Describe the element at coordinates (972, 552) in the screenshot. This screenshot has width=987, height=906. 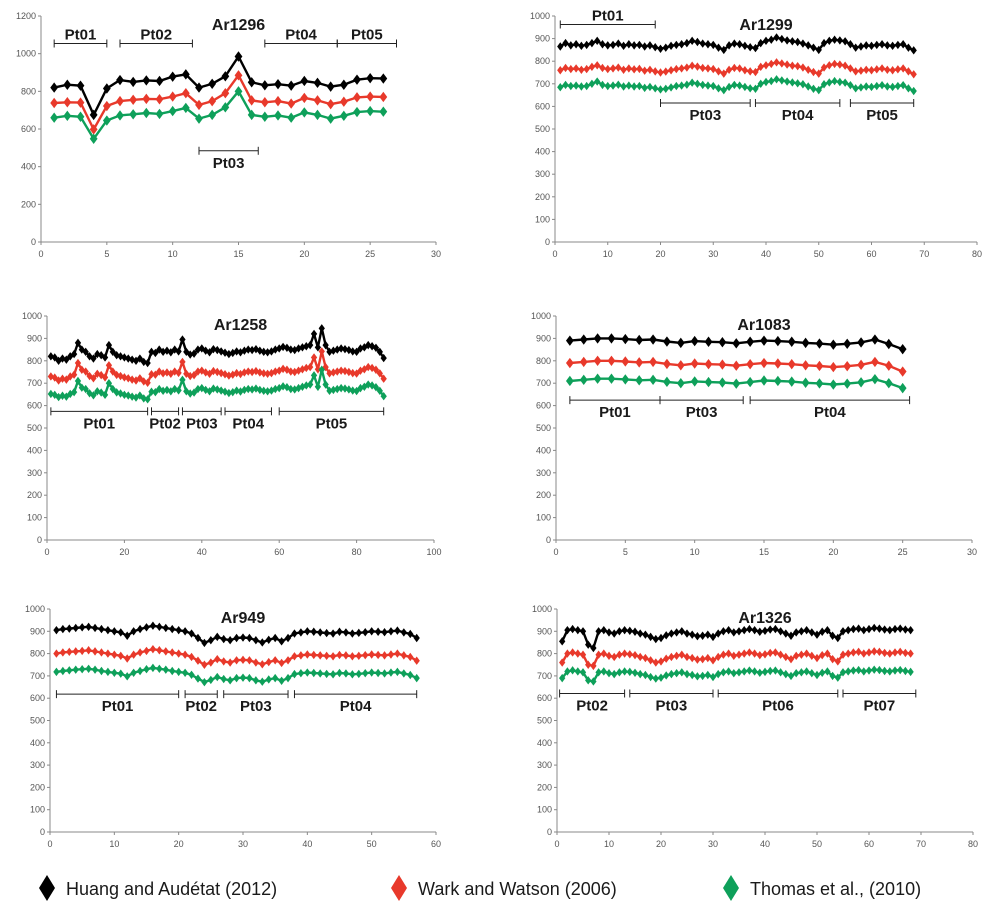
I see `x-tick-label: 30` at that location.